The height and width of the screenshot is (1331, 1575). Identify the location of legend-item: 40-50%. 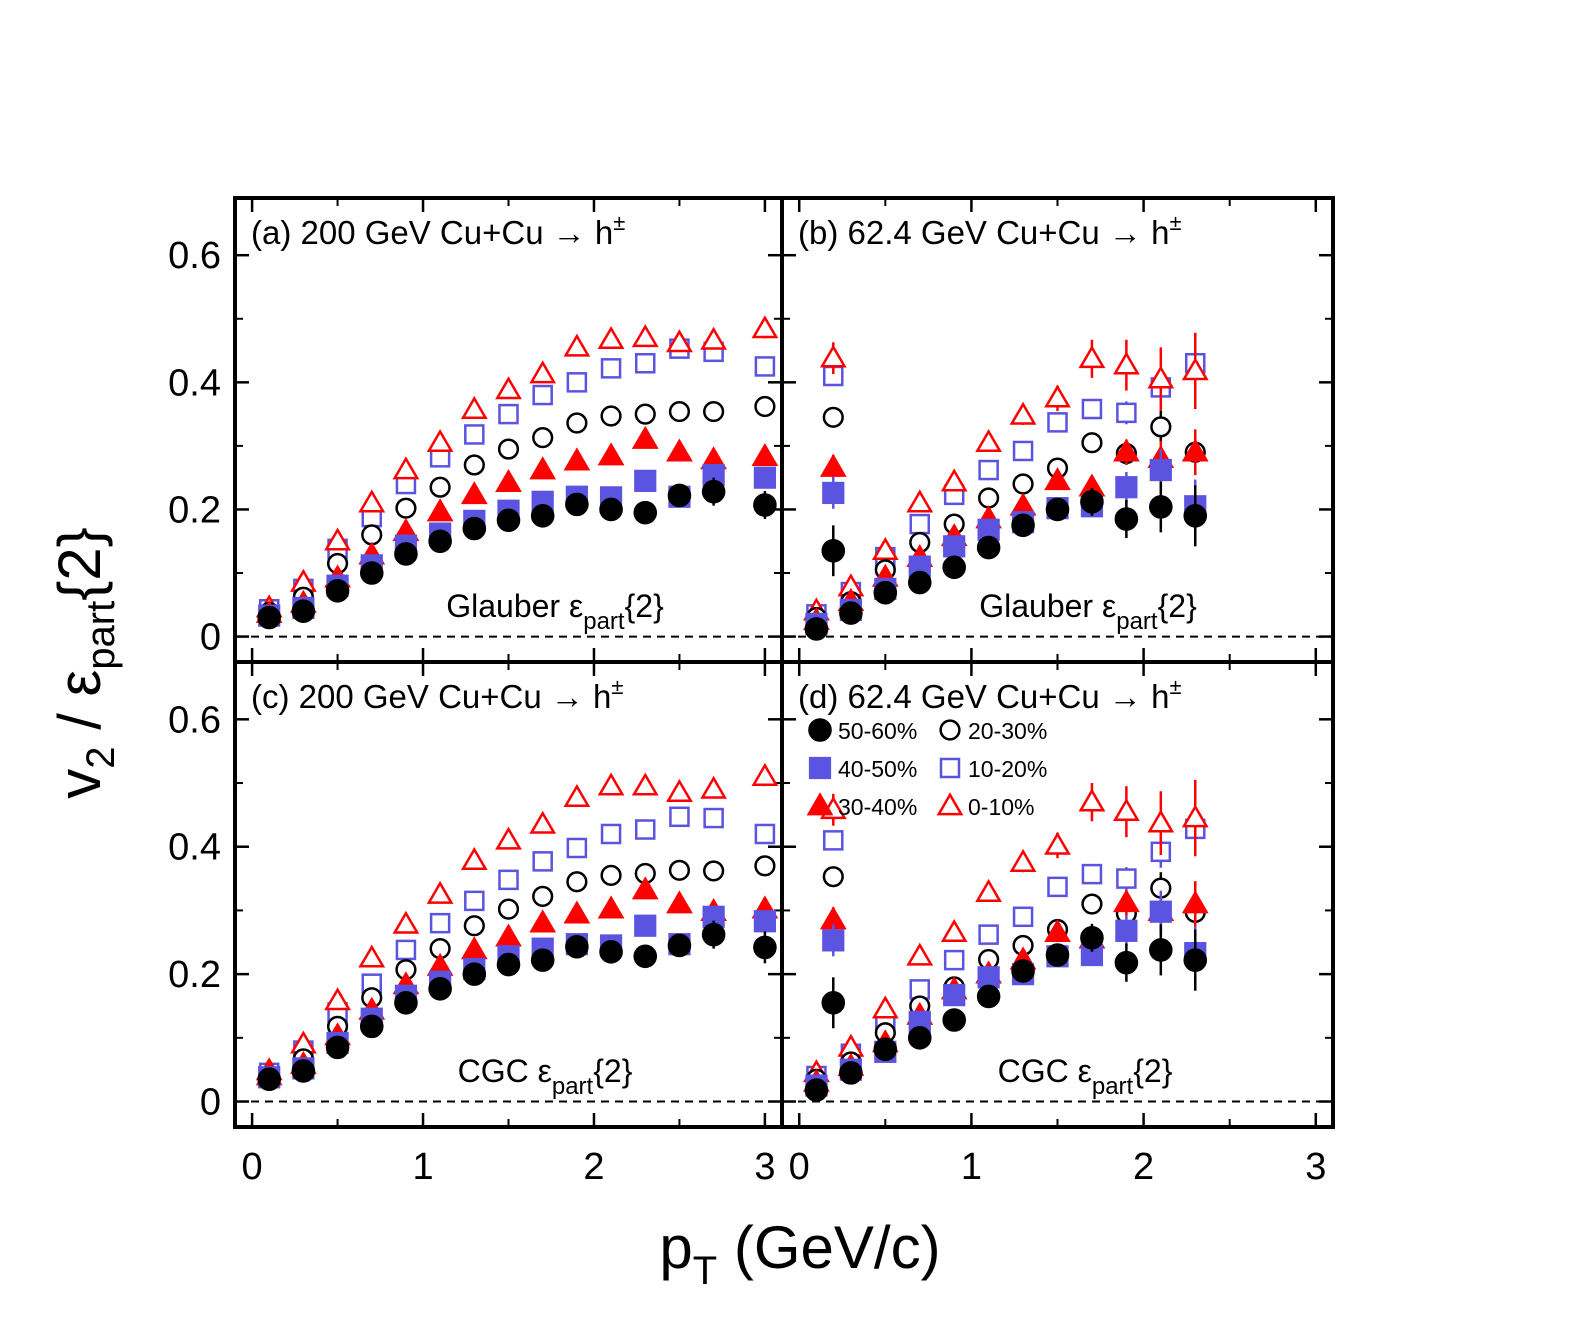
(862, 769).